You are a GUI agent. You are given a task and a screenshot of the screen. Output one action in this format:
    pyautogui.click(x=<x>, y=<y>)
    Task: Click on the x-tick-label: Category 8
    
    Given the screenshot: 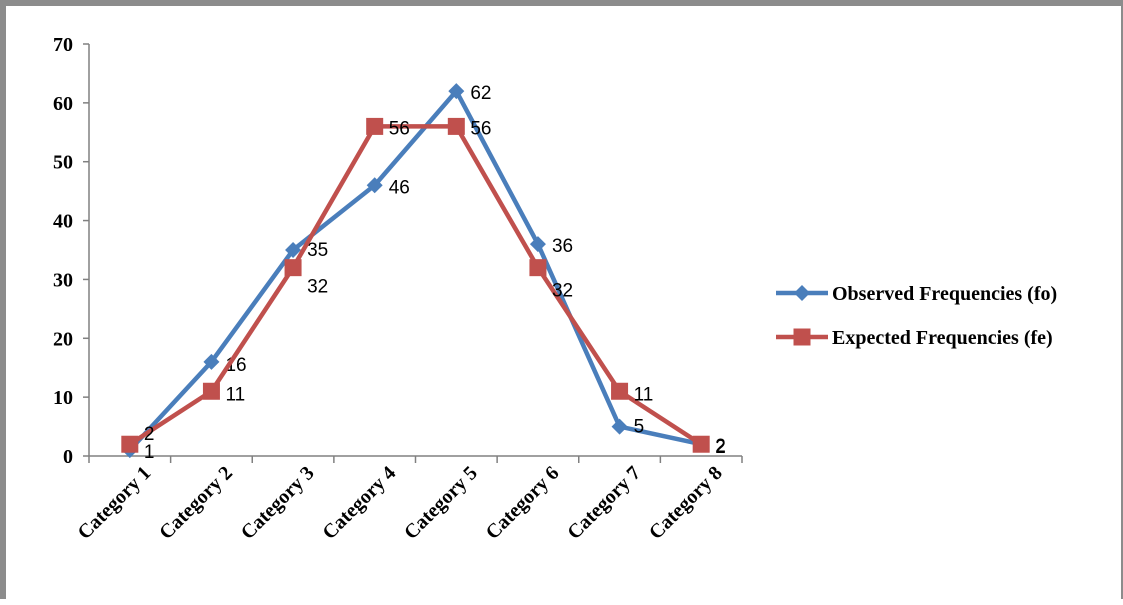 What is the action you would take?
    pyautogui.click(x=686, y=503)
    